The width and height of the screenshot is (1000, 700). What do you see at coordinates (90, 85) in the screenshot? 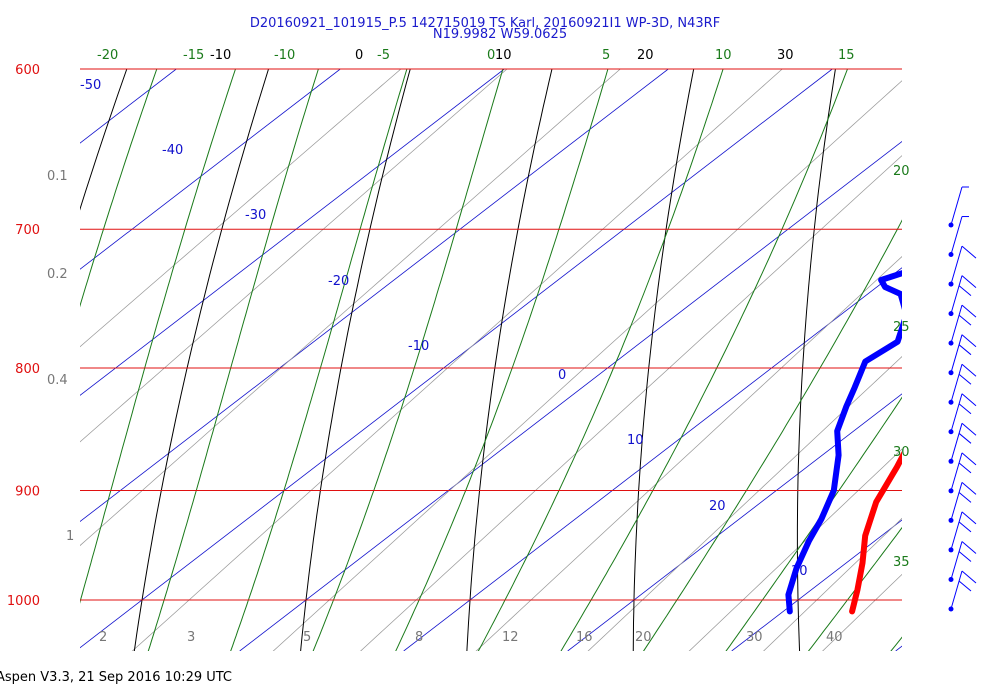
I see `isotherm-label: -50` at bounding box center [90, 85].